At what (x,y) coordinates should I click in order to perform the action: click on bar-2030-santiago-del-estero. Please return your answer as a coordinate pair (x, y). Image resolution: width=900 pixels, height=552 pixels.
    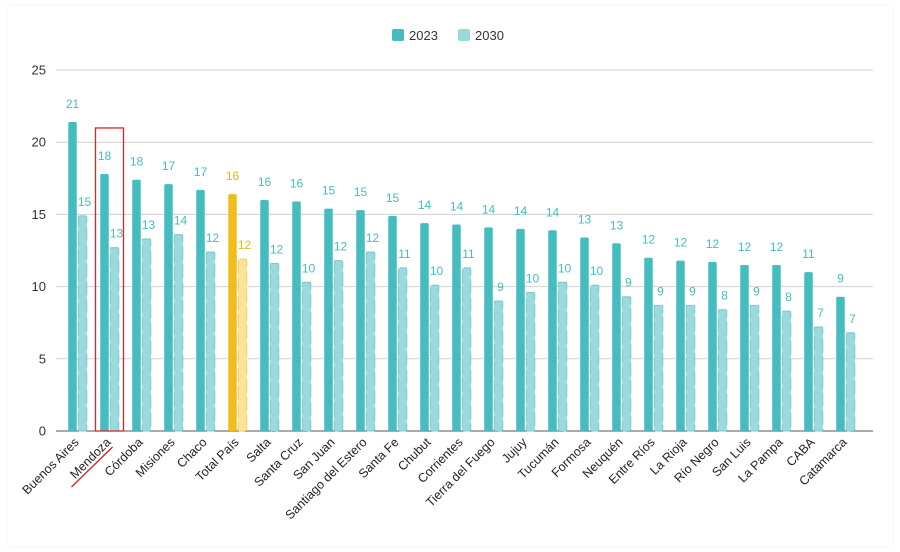
    Looking at the image, I should click on (370, 341).